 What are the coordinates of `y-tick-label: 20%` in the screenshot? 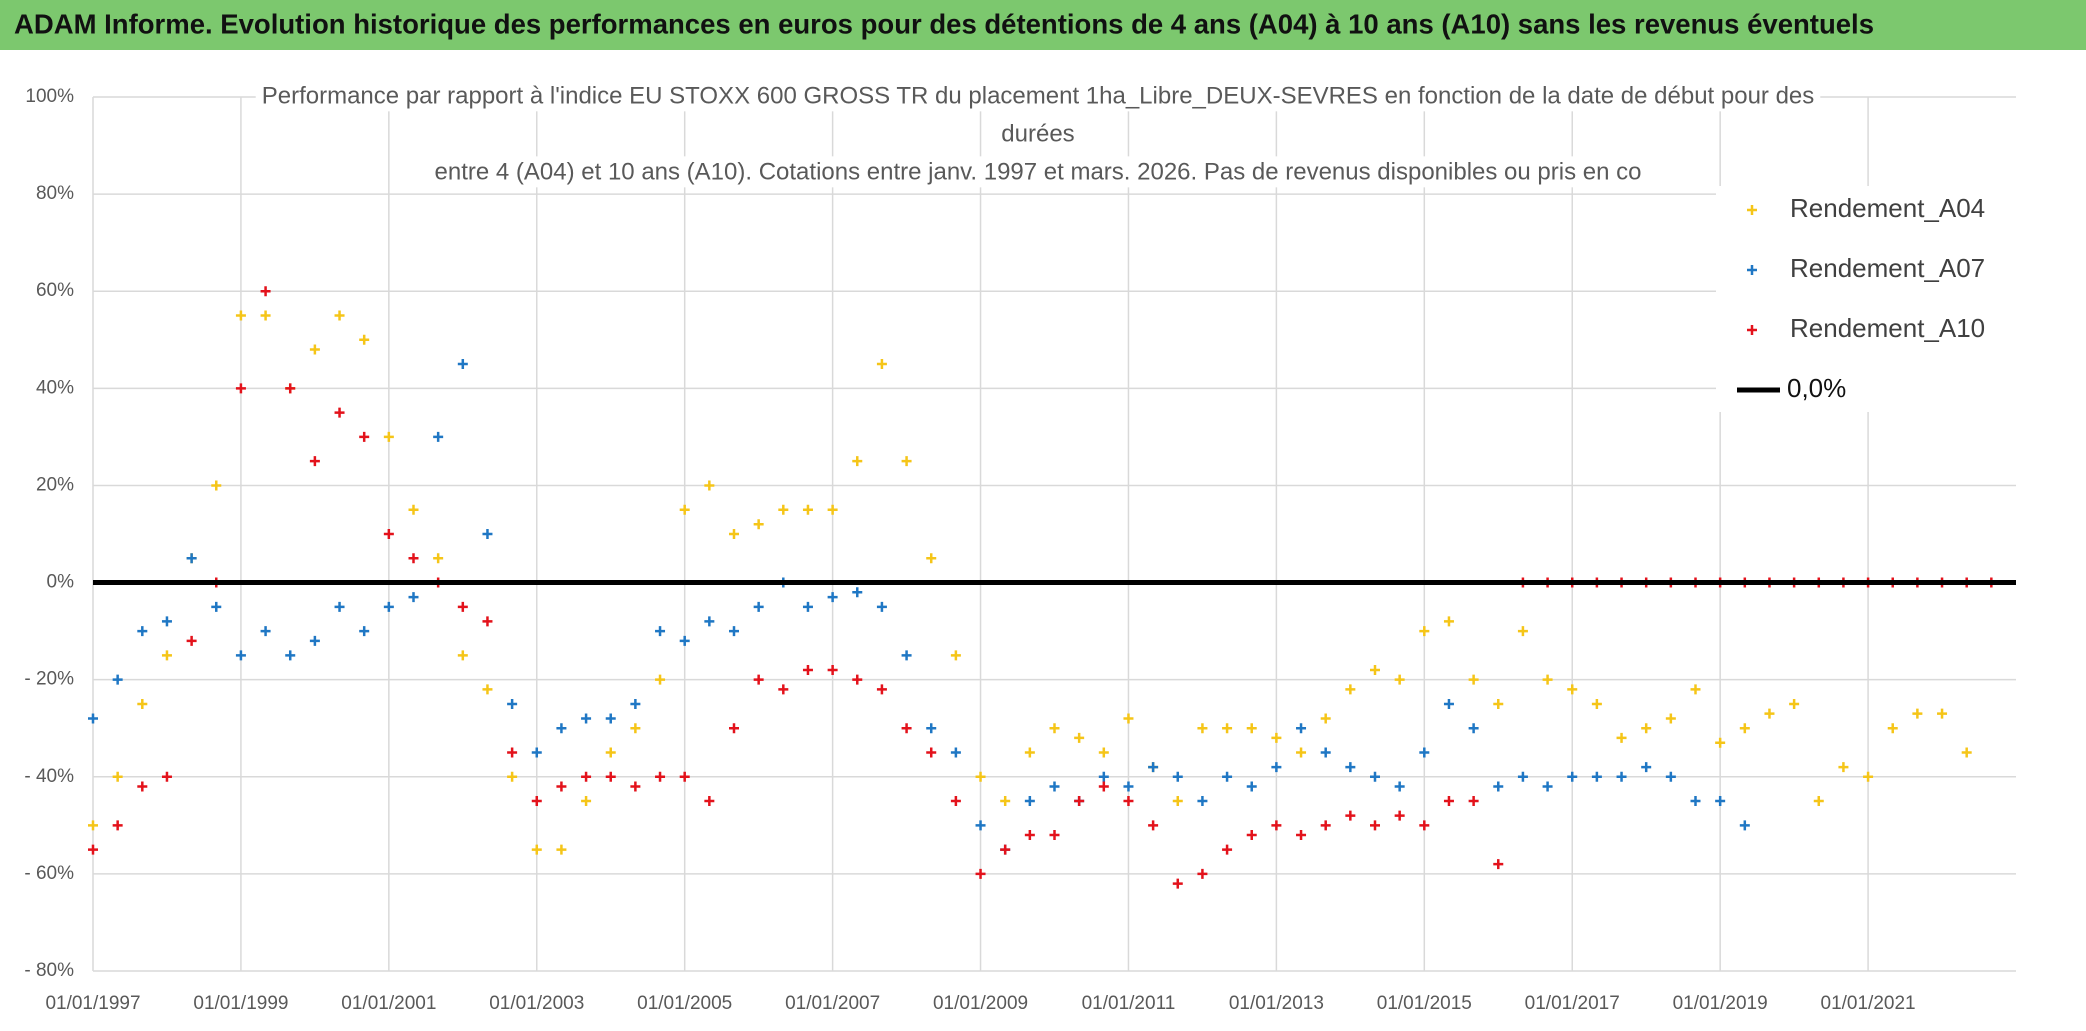 It's located at (55, 484).